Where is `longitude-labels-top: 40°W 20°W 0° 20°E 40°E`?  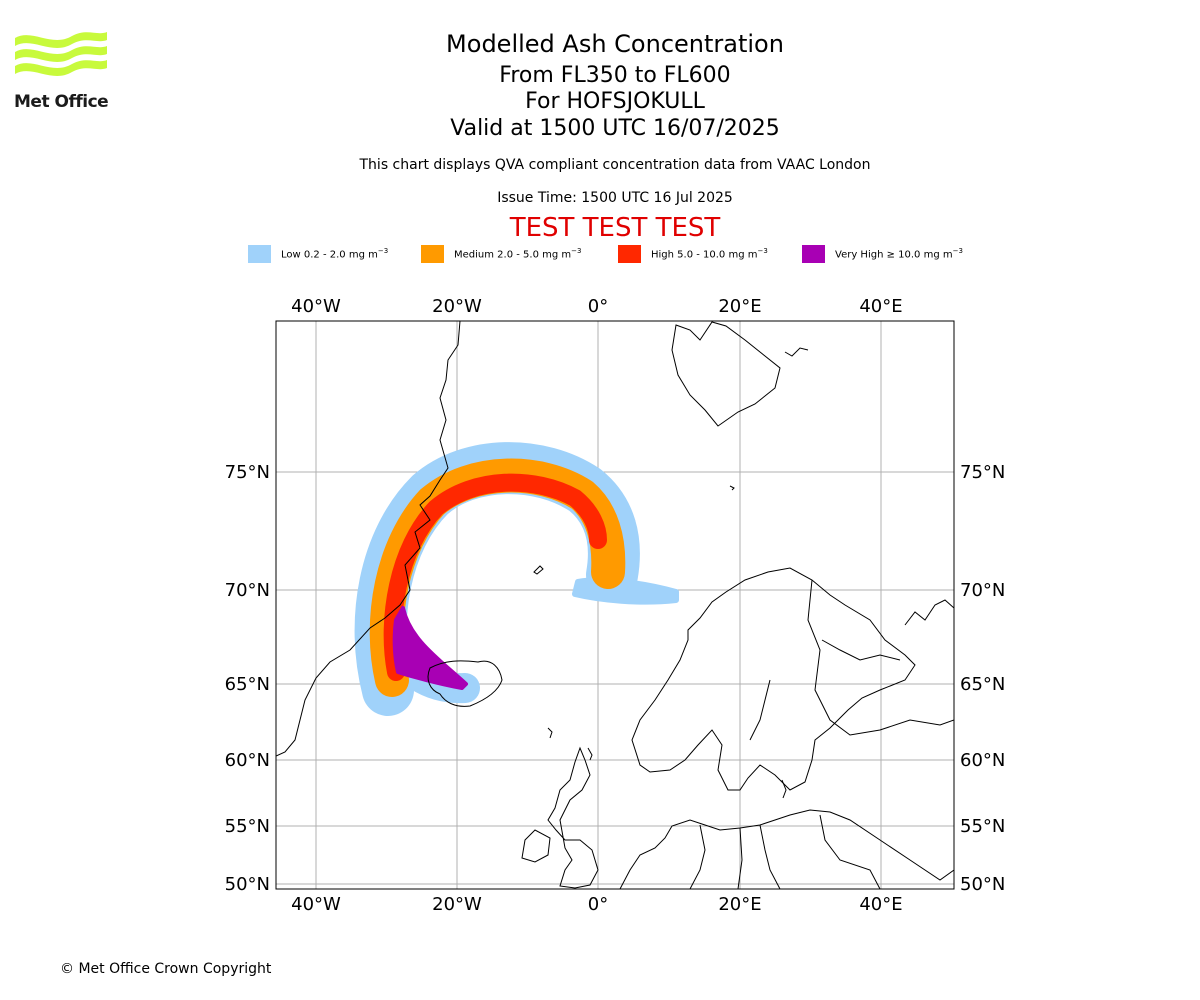 longitude-labels-top: 40°W 20°W 0° 20°E 40°E is located at coordinates (596, 306).